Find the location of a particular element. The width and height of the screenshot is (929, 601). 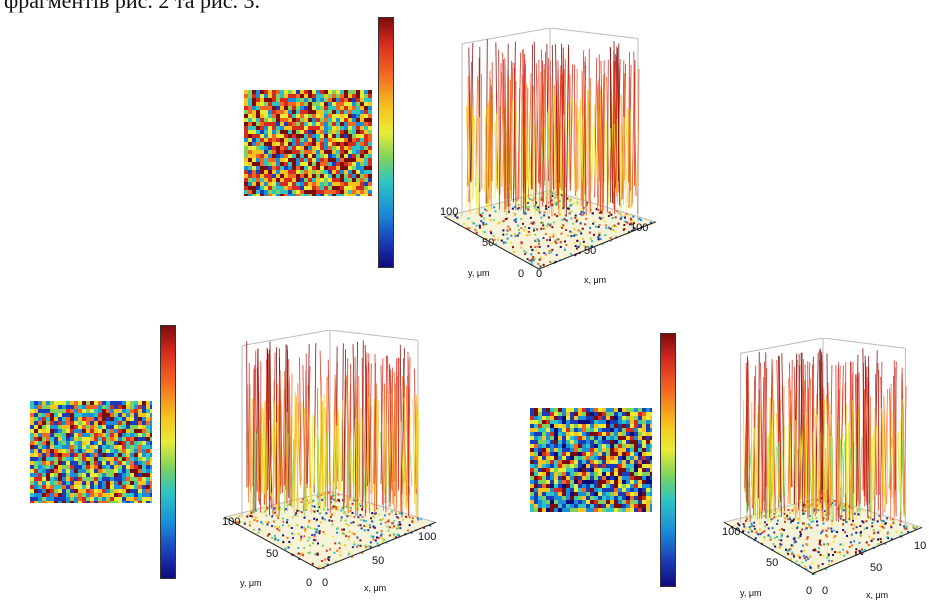

figure-caption: фрагментів рис. 2 та рис. 3. is located at coordinates (132, 6).